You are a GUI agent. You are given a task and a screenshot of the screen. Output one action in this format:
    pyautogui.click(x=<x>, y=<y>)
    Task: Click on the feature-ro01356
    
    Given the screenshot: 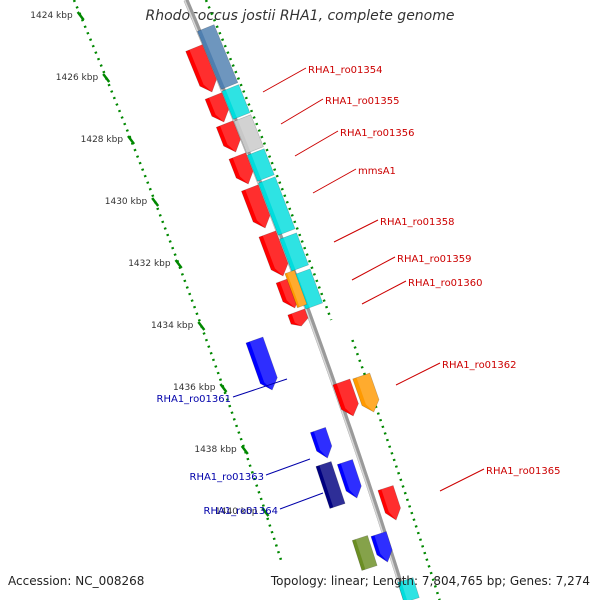 What is the action you would take?
    pyautogui.click(x=248, y=134)
    